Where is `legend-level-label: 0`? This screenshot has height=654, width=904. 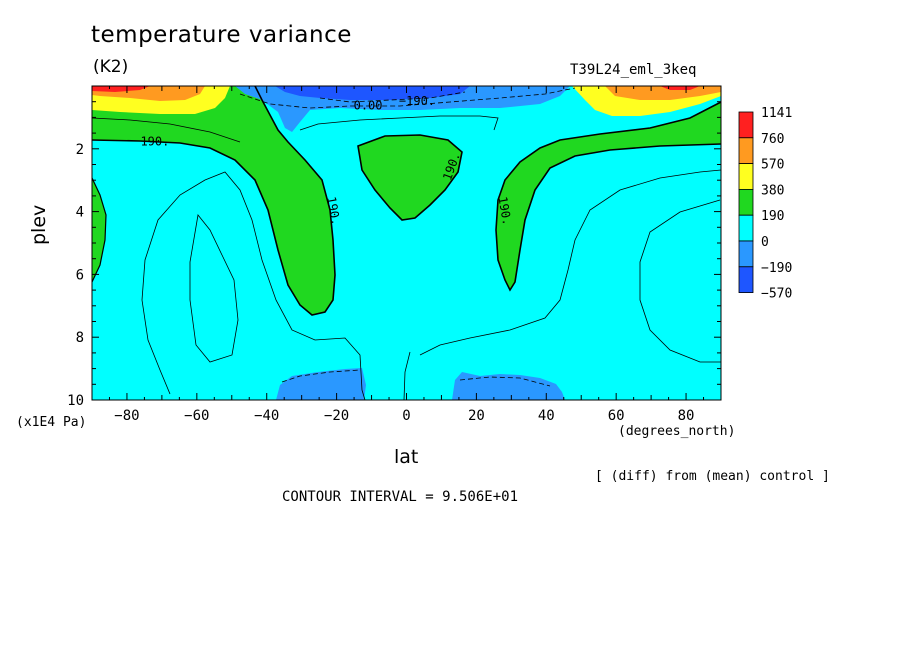 legend-level-label: 0 is located at coordinates (765, 242).